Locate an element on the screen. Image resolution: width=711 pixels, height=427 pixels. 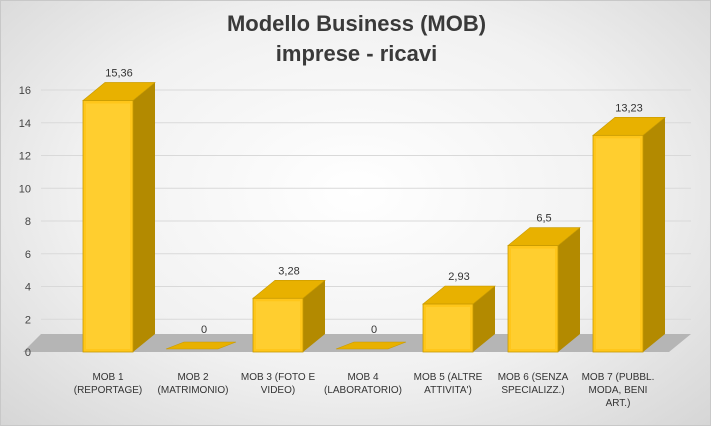
data-label: 2,93 is located at coordinates (458, 277).